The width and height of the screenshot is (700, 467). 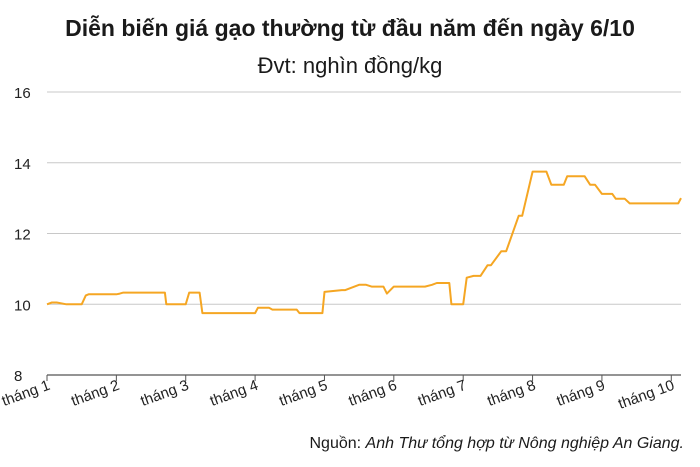 What do you see at coordinates (350, 65) in the screenshot?
I see `chart-subtitle: Đvt: nghìn đồng/kg` at bounding box center [350, 65].